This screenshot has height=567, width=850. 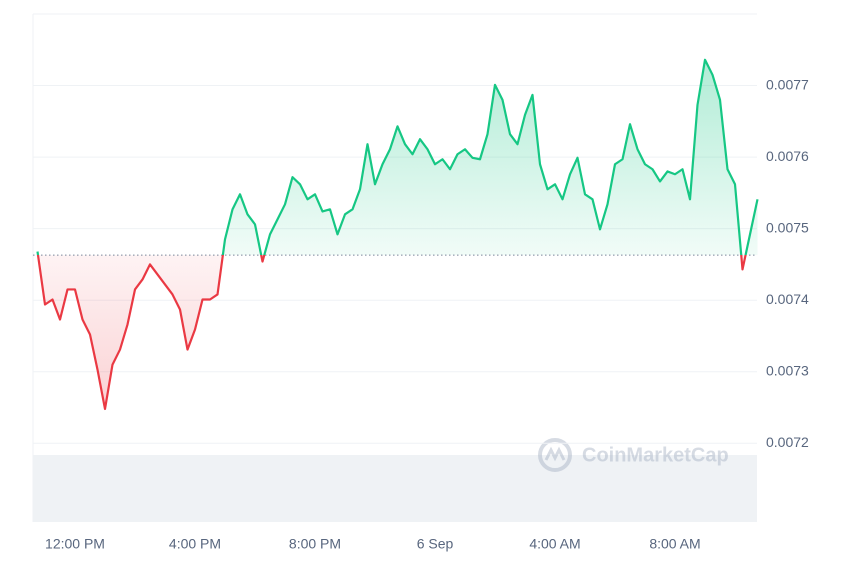 I want to click on y-tick-label: 0.0072, so click(x=787, y=442).